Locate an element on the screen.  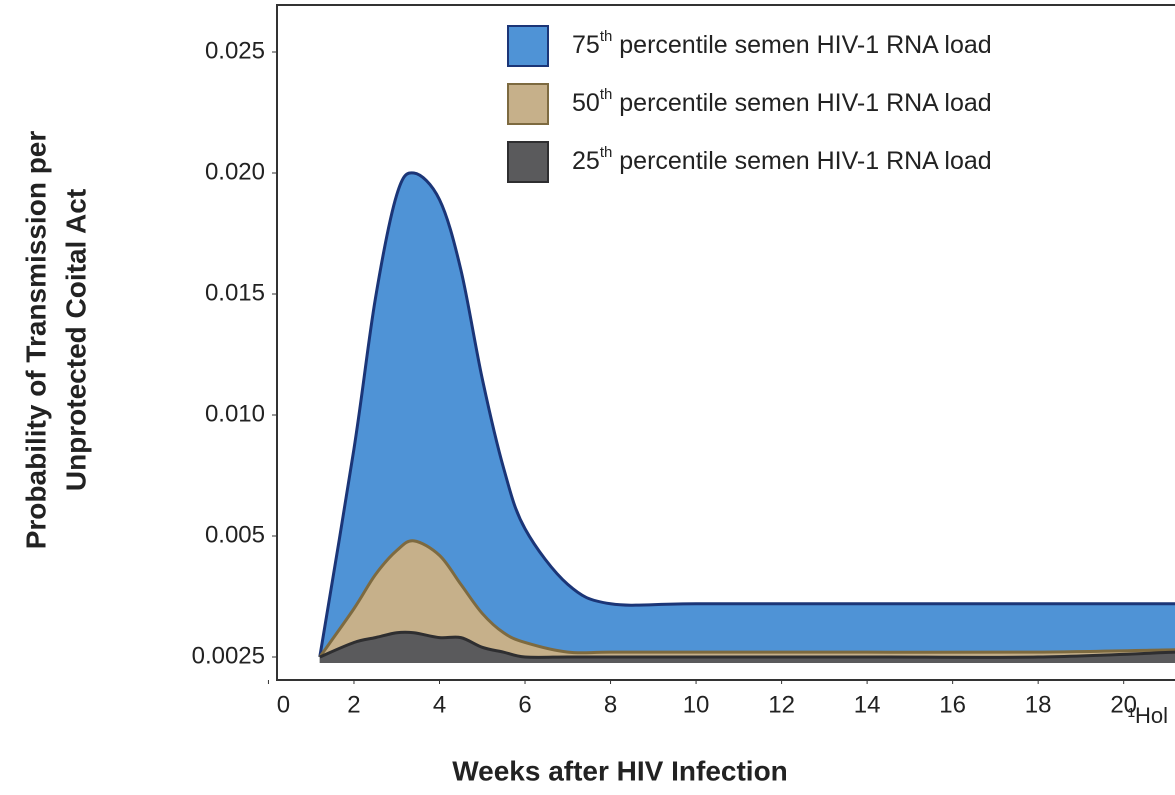
x-tick-label: 14 is located at coordinates (867, 704).